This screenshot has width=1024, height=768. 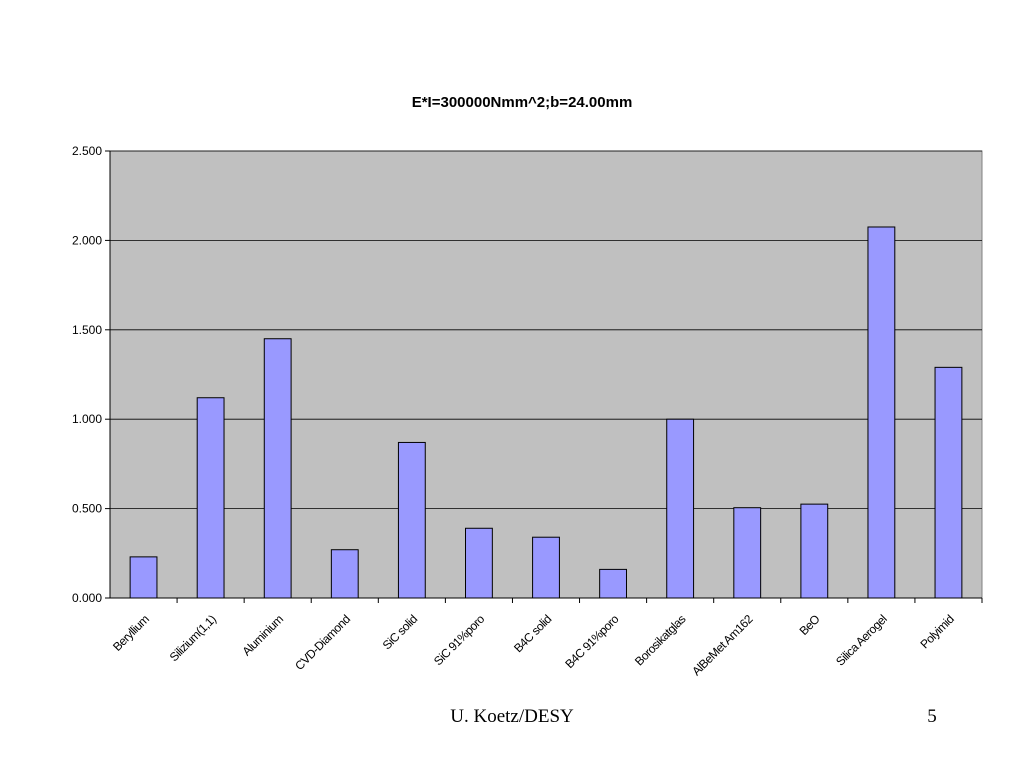 I want to click on y-tick-label: 0.000, so click(x=87, y=598).